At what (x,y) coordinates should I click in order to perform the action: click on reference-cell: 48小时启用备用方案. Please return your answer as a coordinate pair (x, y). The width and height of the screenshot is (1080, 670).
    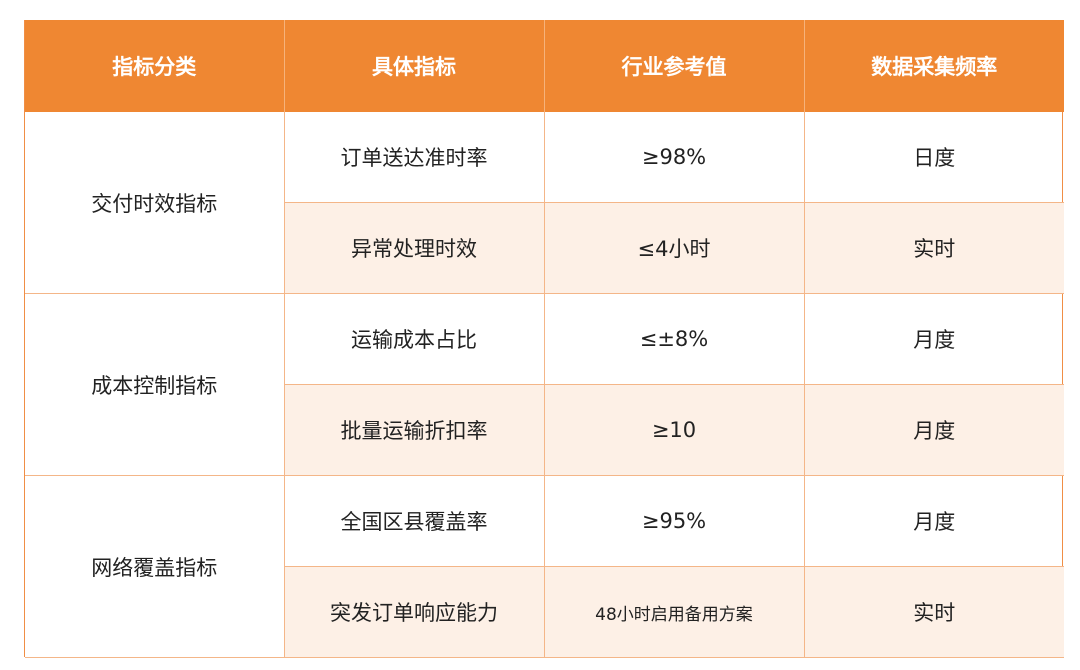
    Looking at the image, I should click on (674, 612).